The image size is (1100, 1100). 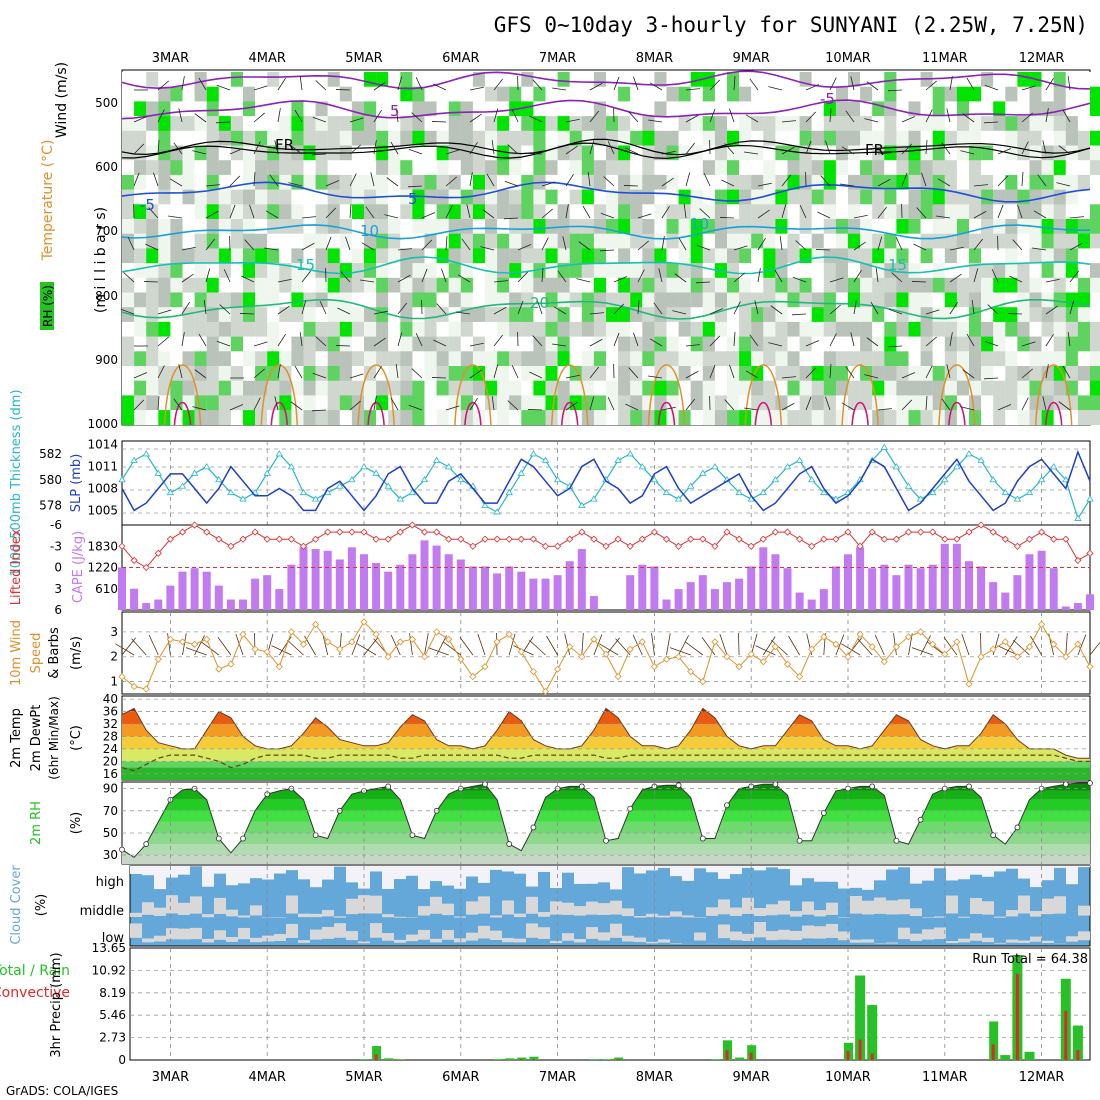 What do you see at coordinates (36, 823) in the screenshot?
I see `rh2m-ylabel: 2m RH` at bounding box center [36, 823].